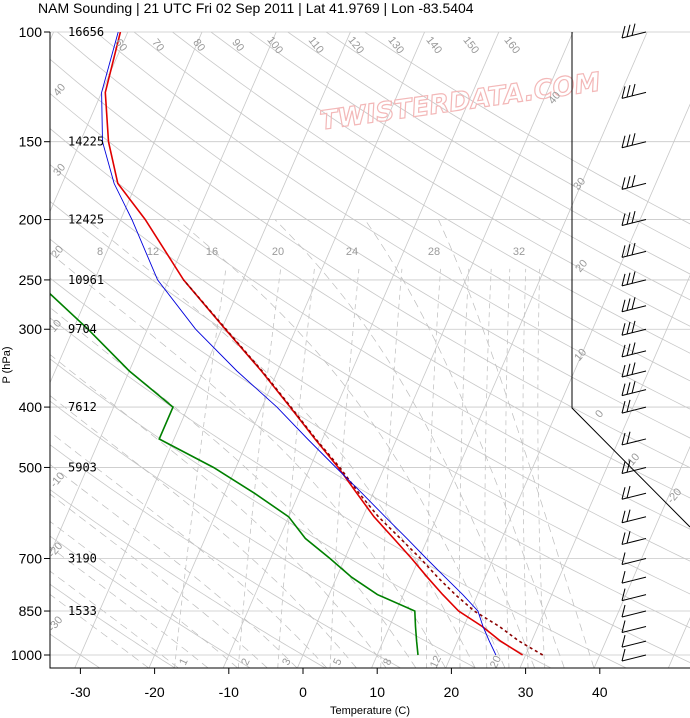  I want to click on y-tick-label: 200, so click(31, 220).